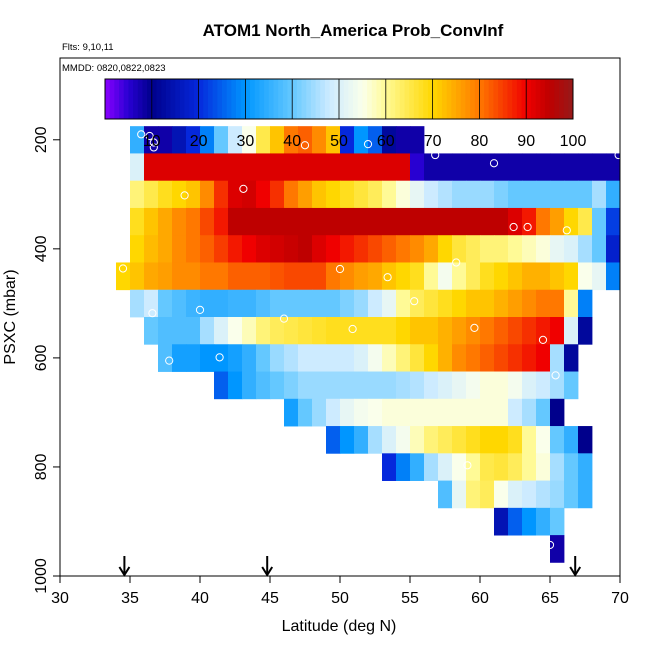 The image size is (650, 650). Describe the element at coordinates (46, 360) in the screenshot. I see `y-axis: 200 400 600 800 1000` at that location.